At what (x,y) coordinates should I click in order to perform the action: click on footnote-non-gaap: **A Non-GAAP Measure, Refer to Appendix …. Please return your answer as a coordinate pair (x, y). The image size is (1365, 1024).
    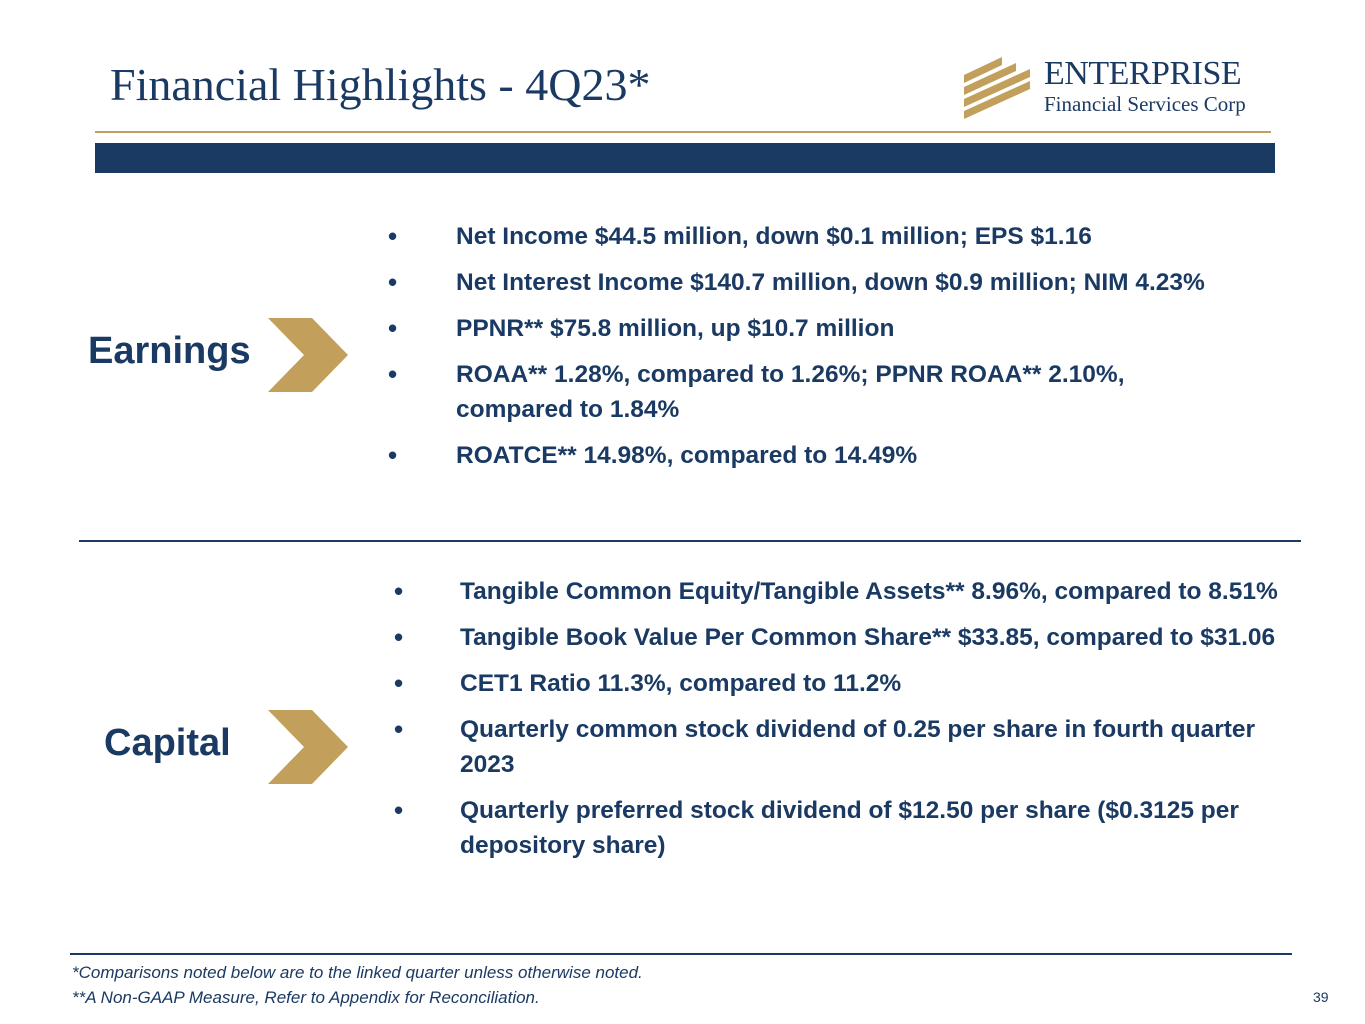
    Looking at the image, I should click on (306, 997).